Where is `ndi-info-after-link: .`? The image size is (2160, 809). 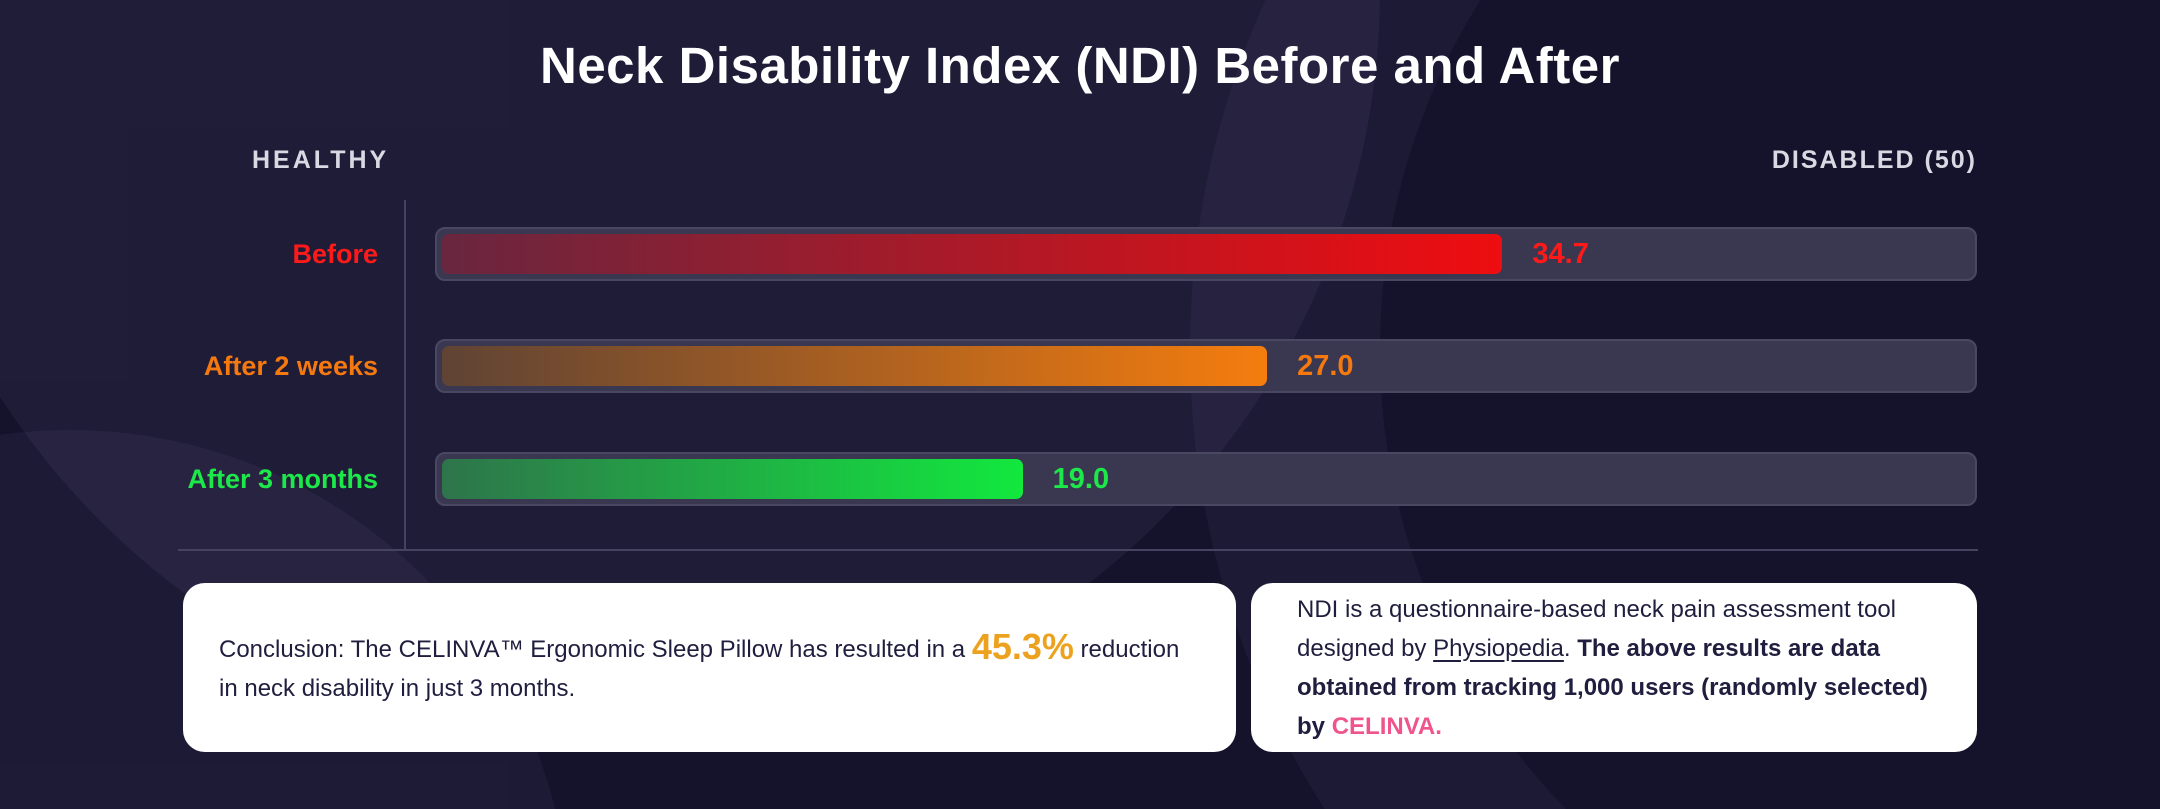 ndi-info-after-link: . is located at coordinates (1570, 648).